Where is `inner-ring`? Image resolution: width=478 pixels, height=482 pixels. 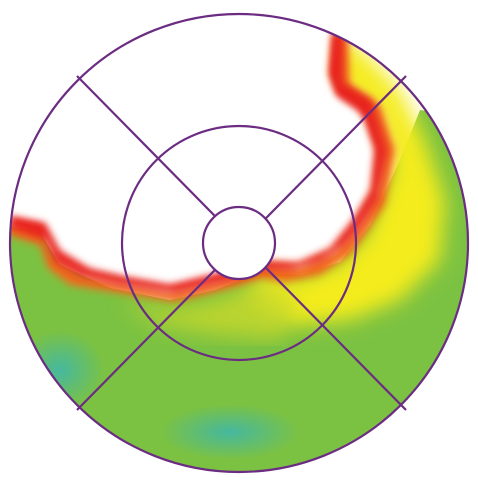 inner-ring is located at coordinates (239, 243).